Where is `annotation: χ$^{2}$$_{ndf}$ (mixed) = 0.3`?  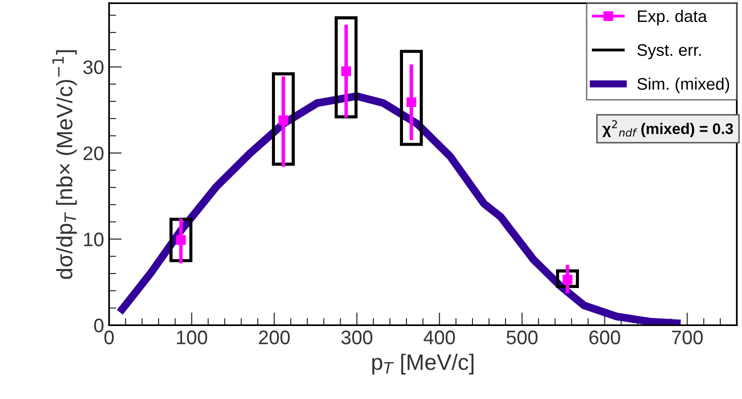
annotation: χ$^{2}$$_{ndf}$ (mixed) = 0.3 is located at coordinates (668, 129).